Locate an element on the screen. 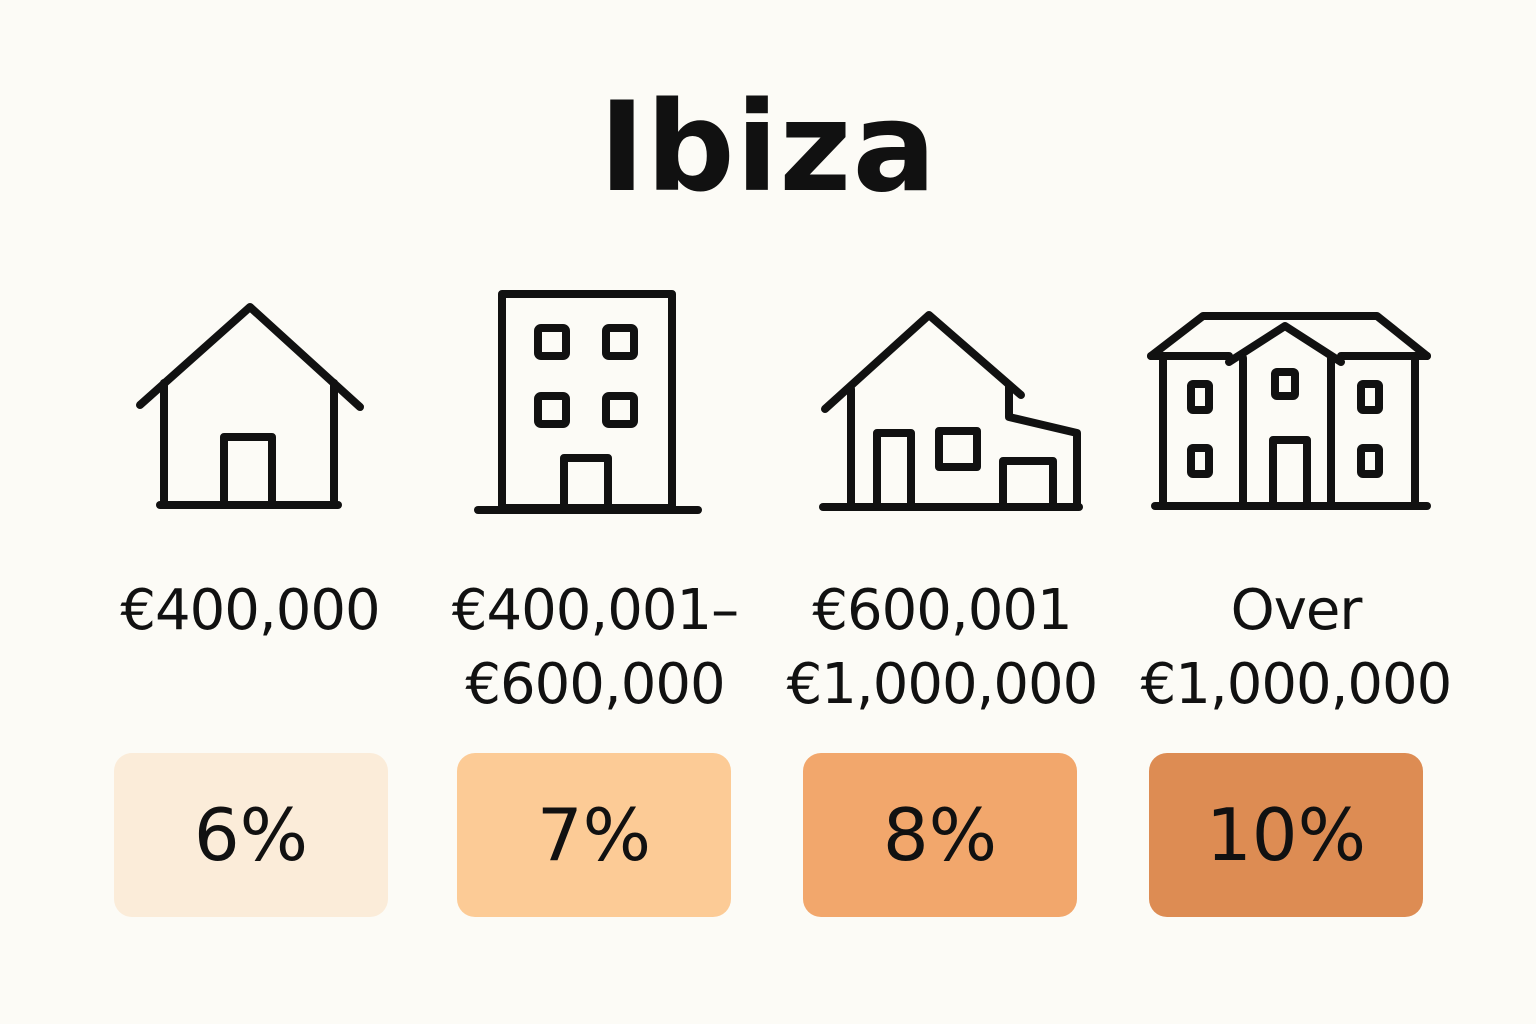 Image resolution: width=1536 pixels, height=1024 pixels. price-line: €600,001 is located at coordinates (942, 610).